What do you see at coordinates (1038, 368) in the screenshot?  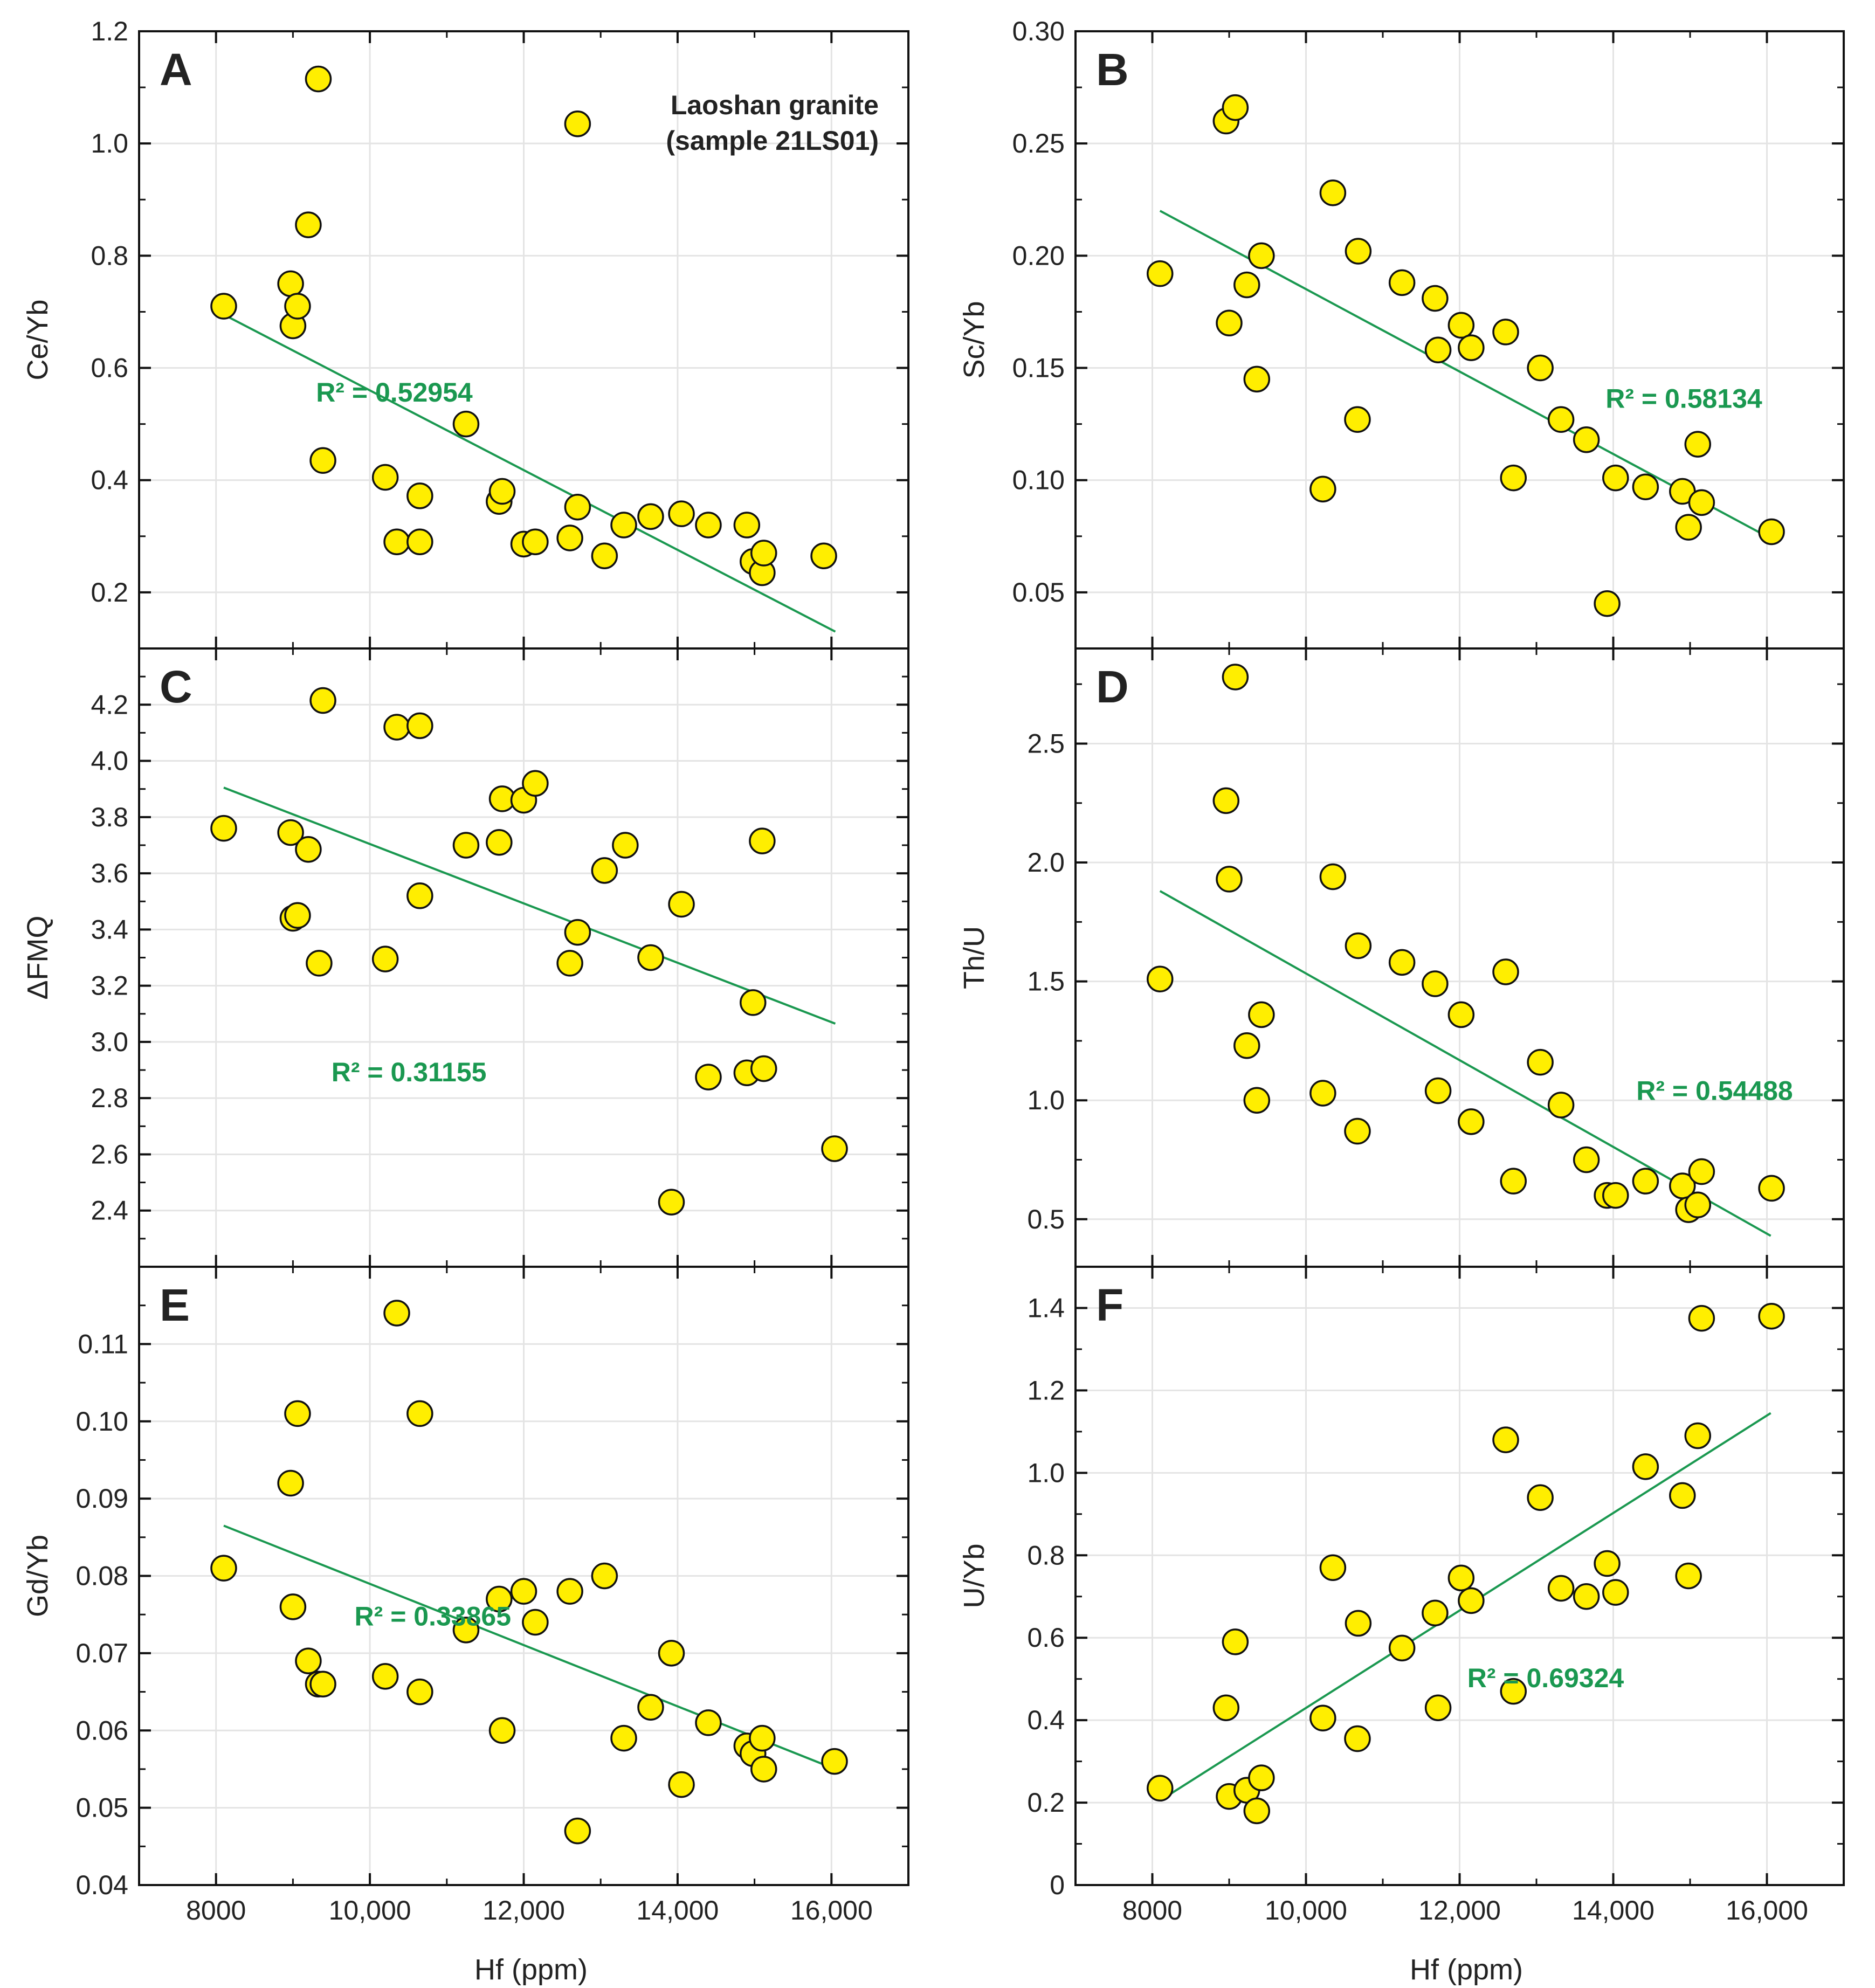 I see `panel-b-ytick-label-2: 0.15` at bounding box center [1038, 368].